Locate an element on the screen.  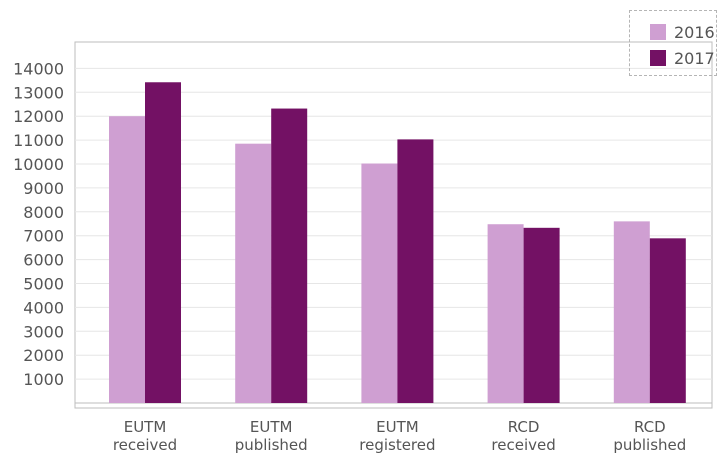
y-tick-label: 8000 is located at coordinates (43, 212).